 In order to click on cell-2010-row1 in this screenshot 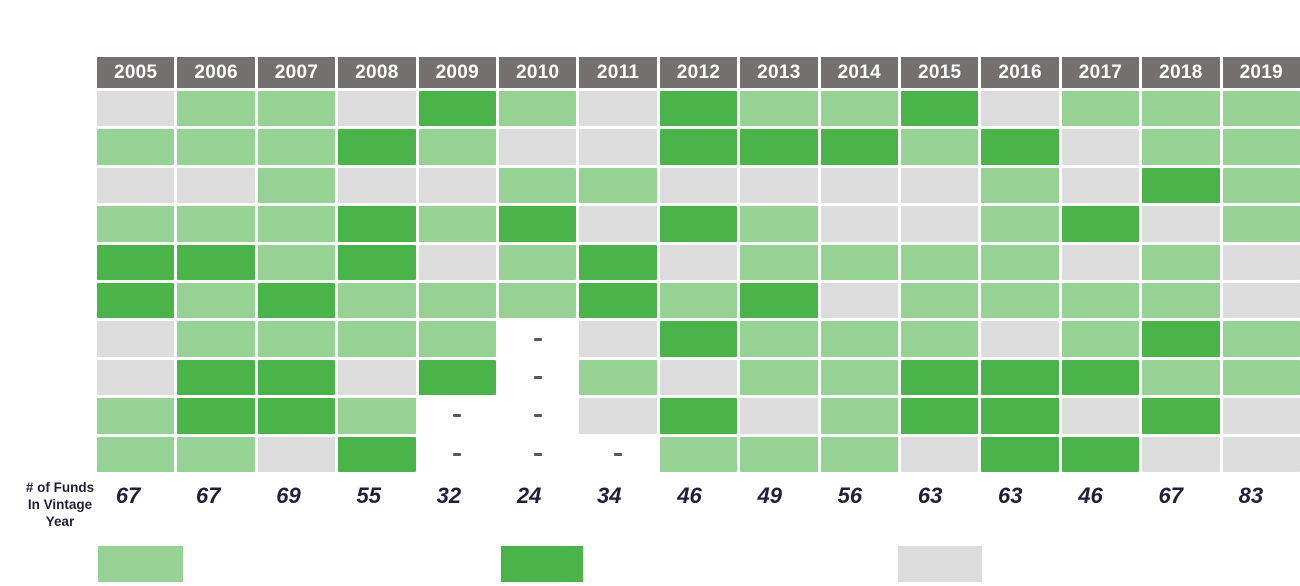, I will do `click(538, 109)`.